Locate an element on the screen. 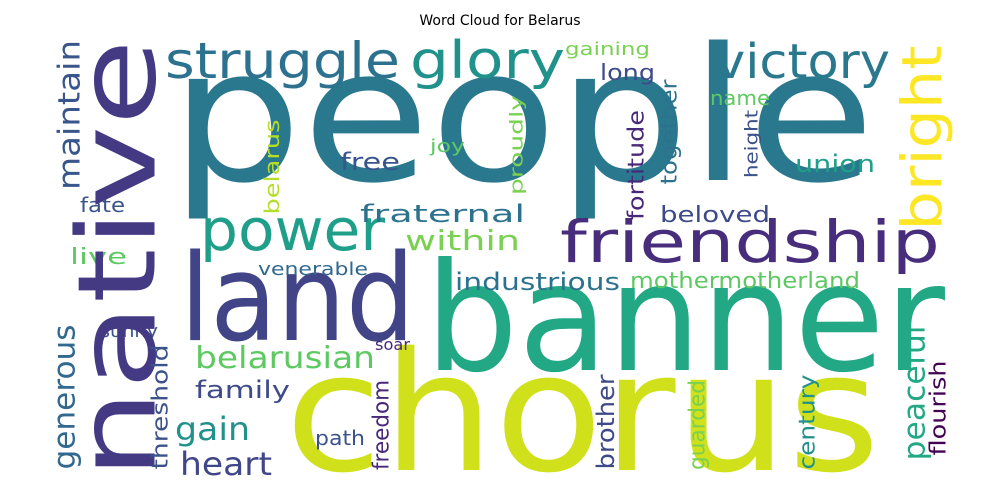 Image resolution: width=1000 pixels, height=500 pixels. word: name is located at coordinates (740, 98).